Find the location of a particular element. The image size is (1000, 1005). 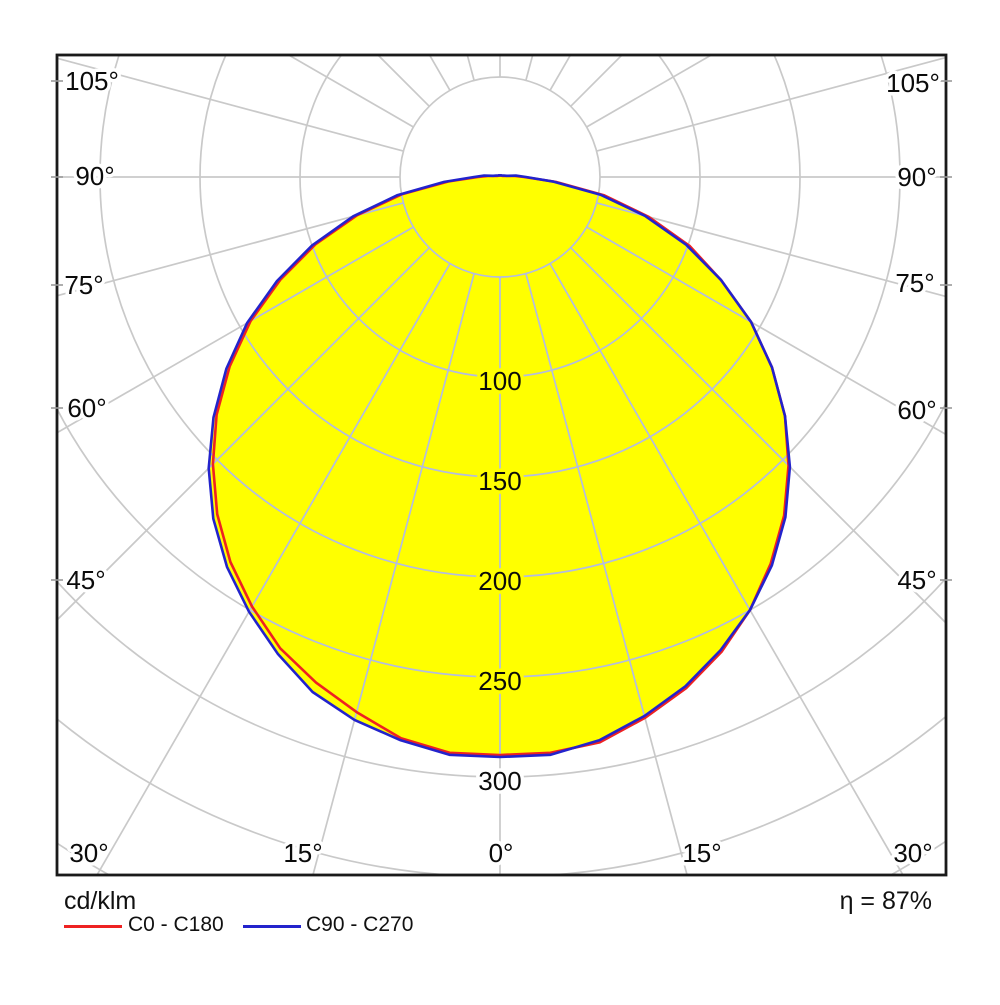

svg-text: 200 is located at coordinates (499, 581).